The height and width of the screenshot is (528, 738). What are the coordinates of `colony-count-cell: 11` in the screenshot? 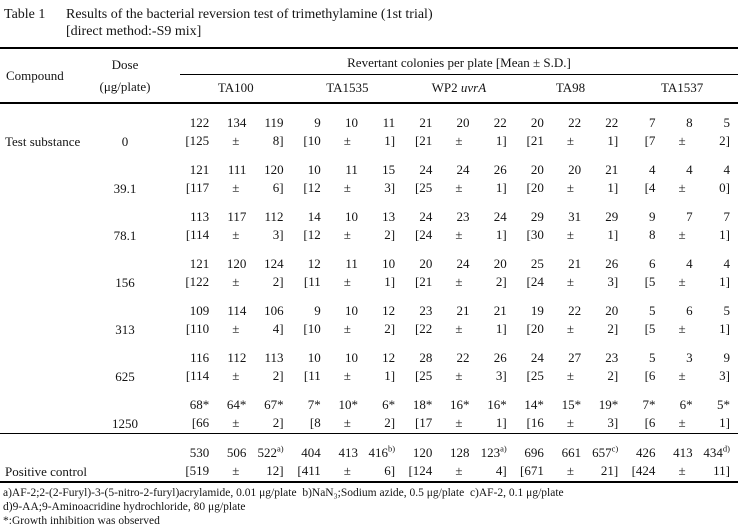 It's located at (351, 169).